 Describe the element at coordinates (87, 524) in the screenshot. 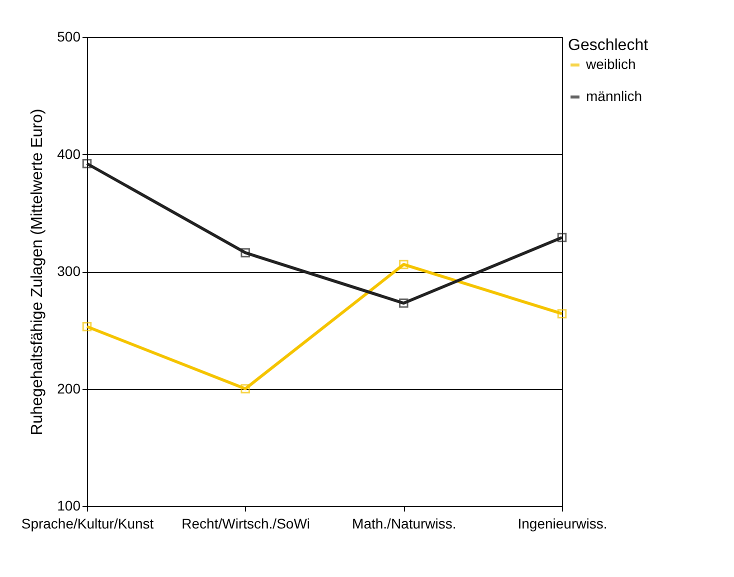

I see `x-tick-label: Sprache/Kultur/Kunst` at that location.